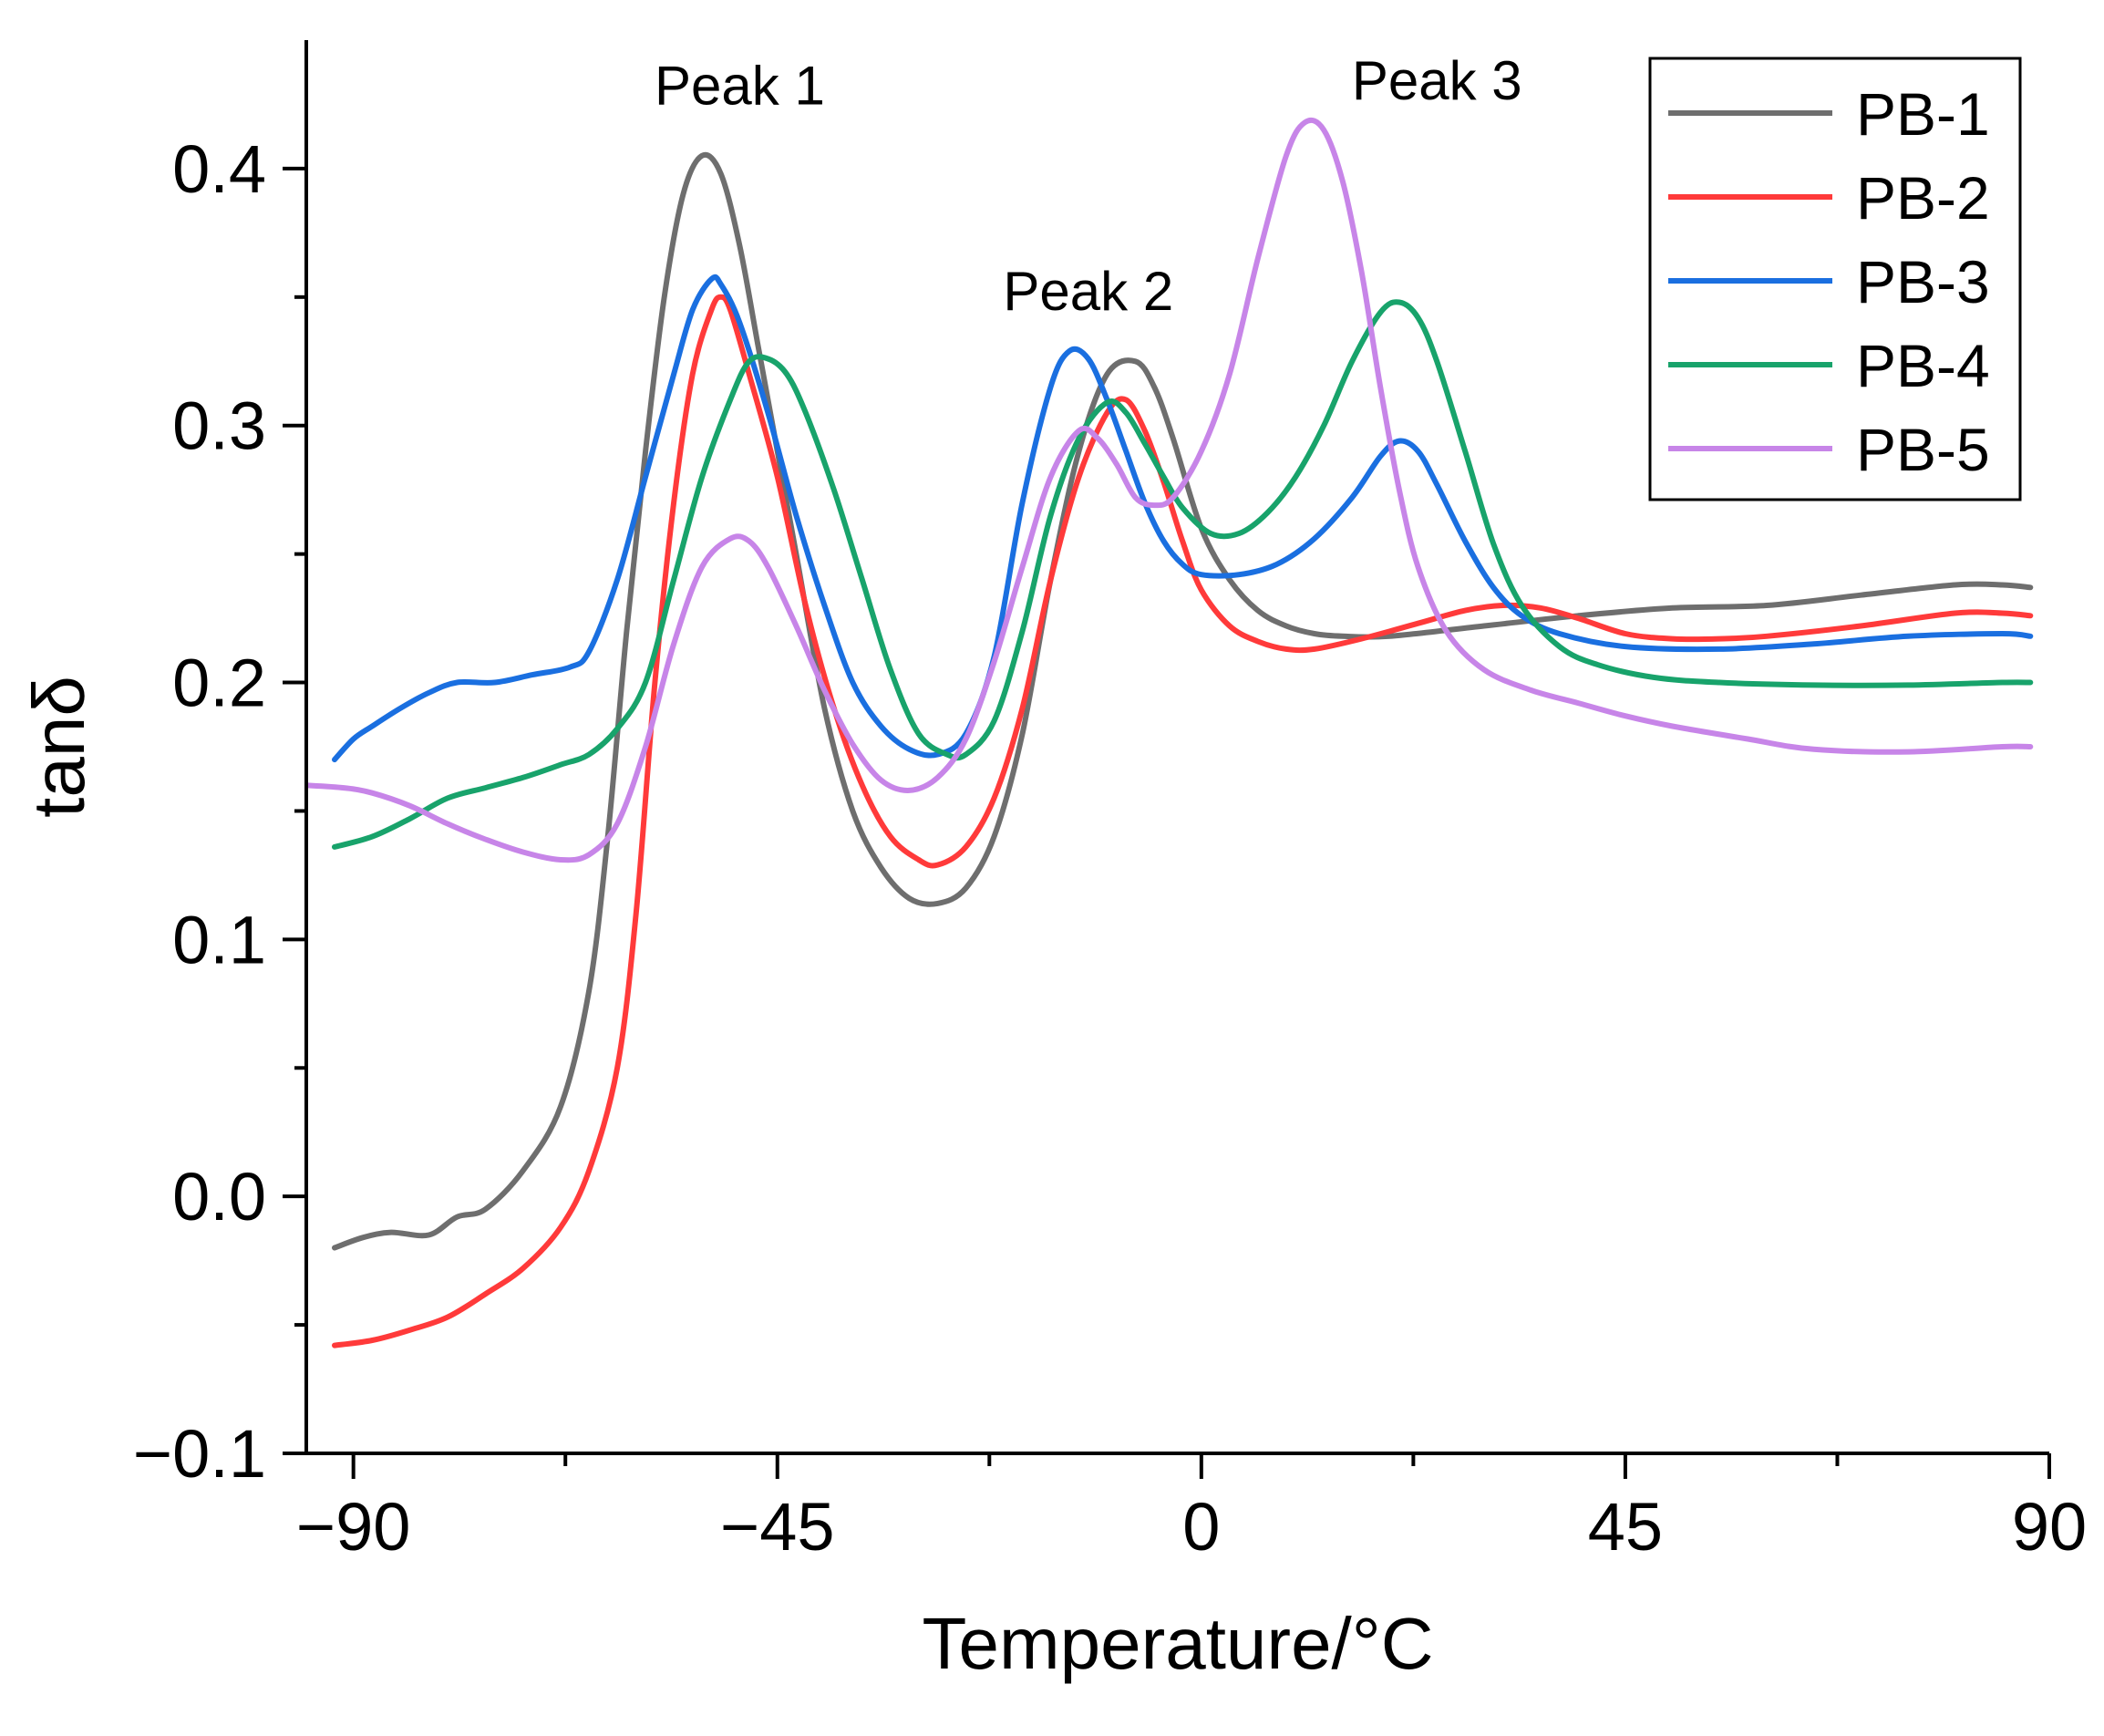 This screenshot has width=2104, height=1736. Describe the element at coordinates (740, 85) in the screenshot. I see `annotation-peak-1: Peak 1` at that location.